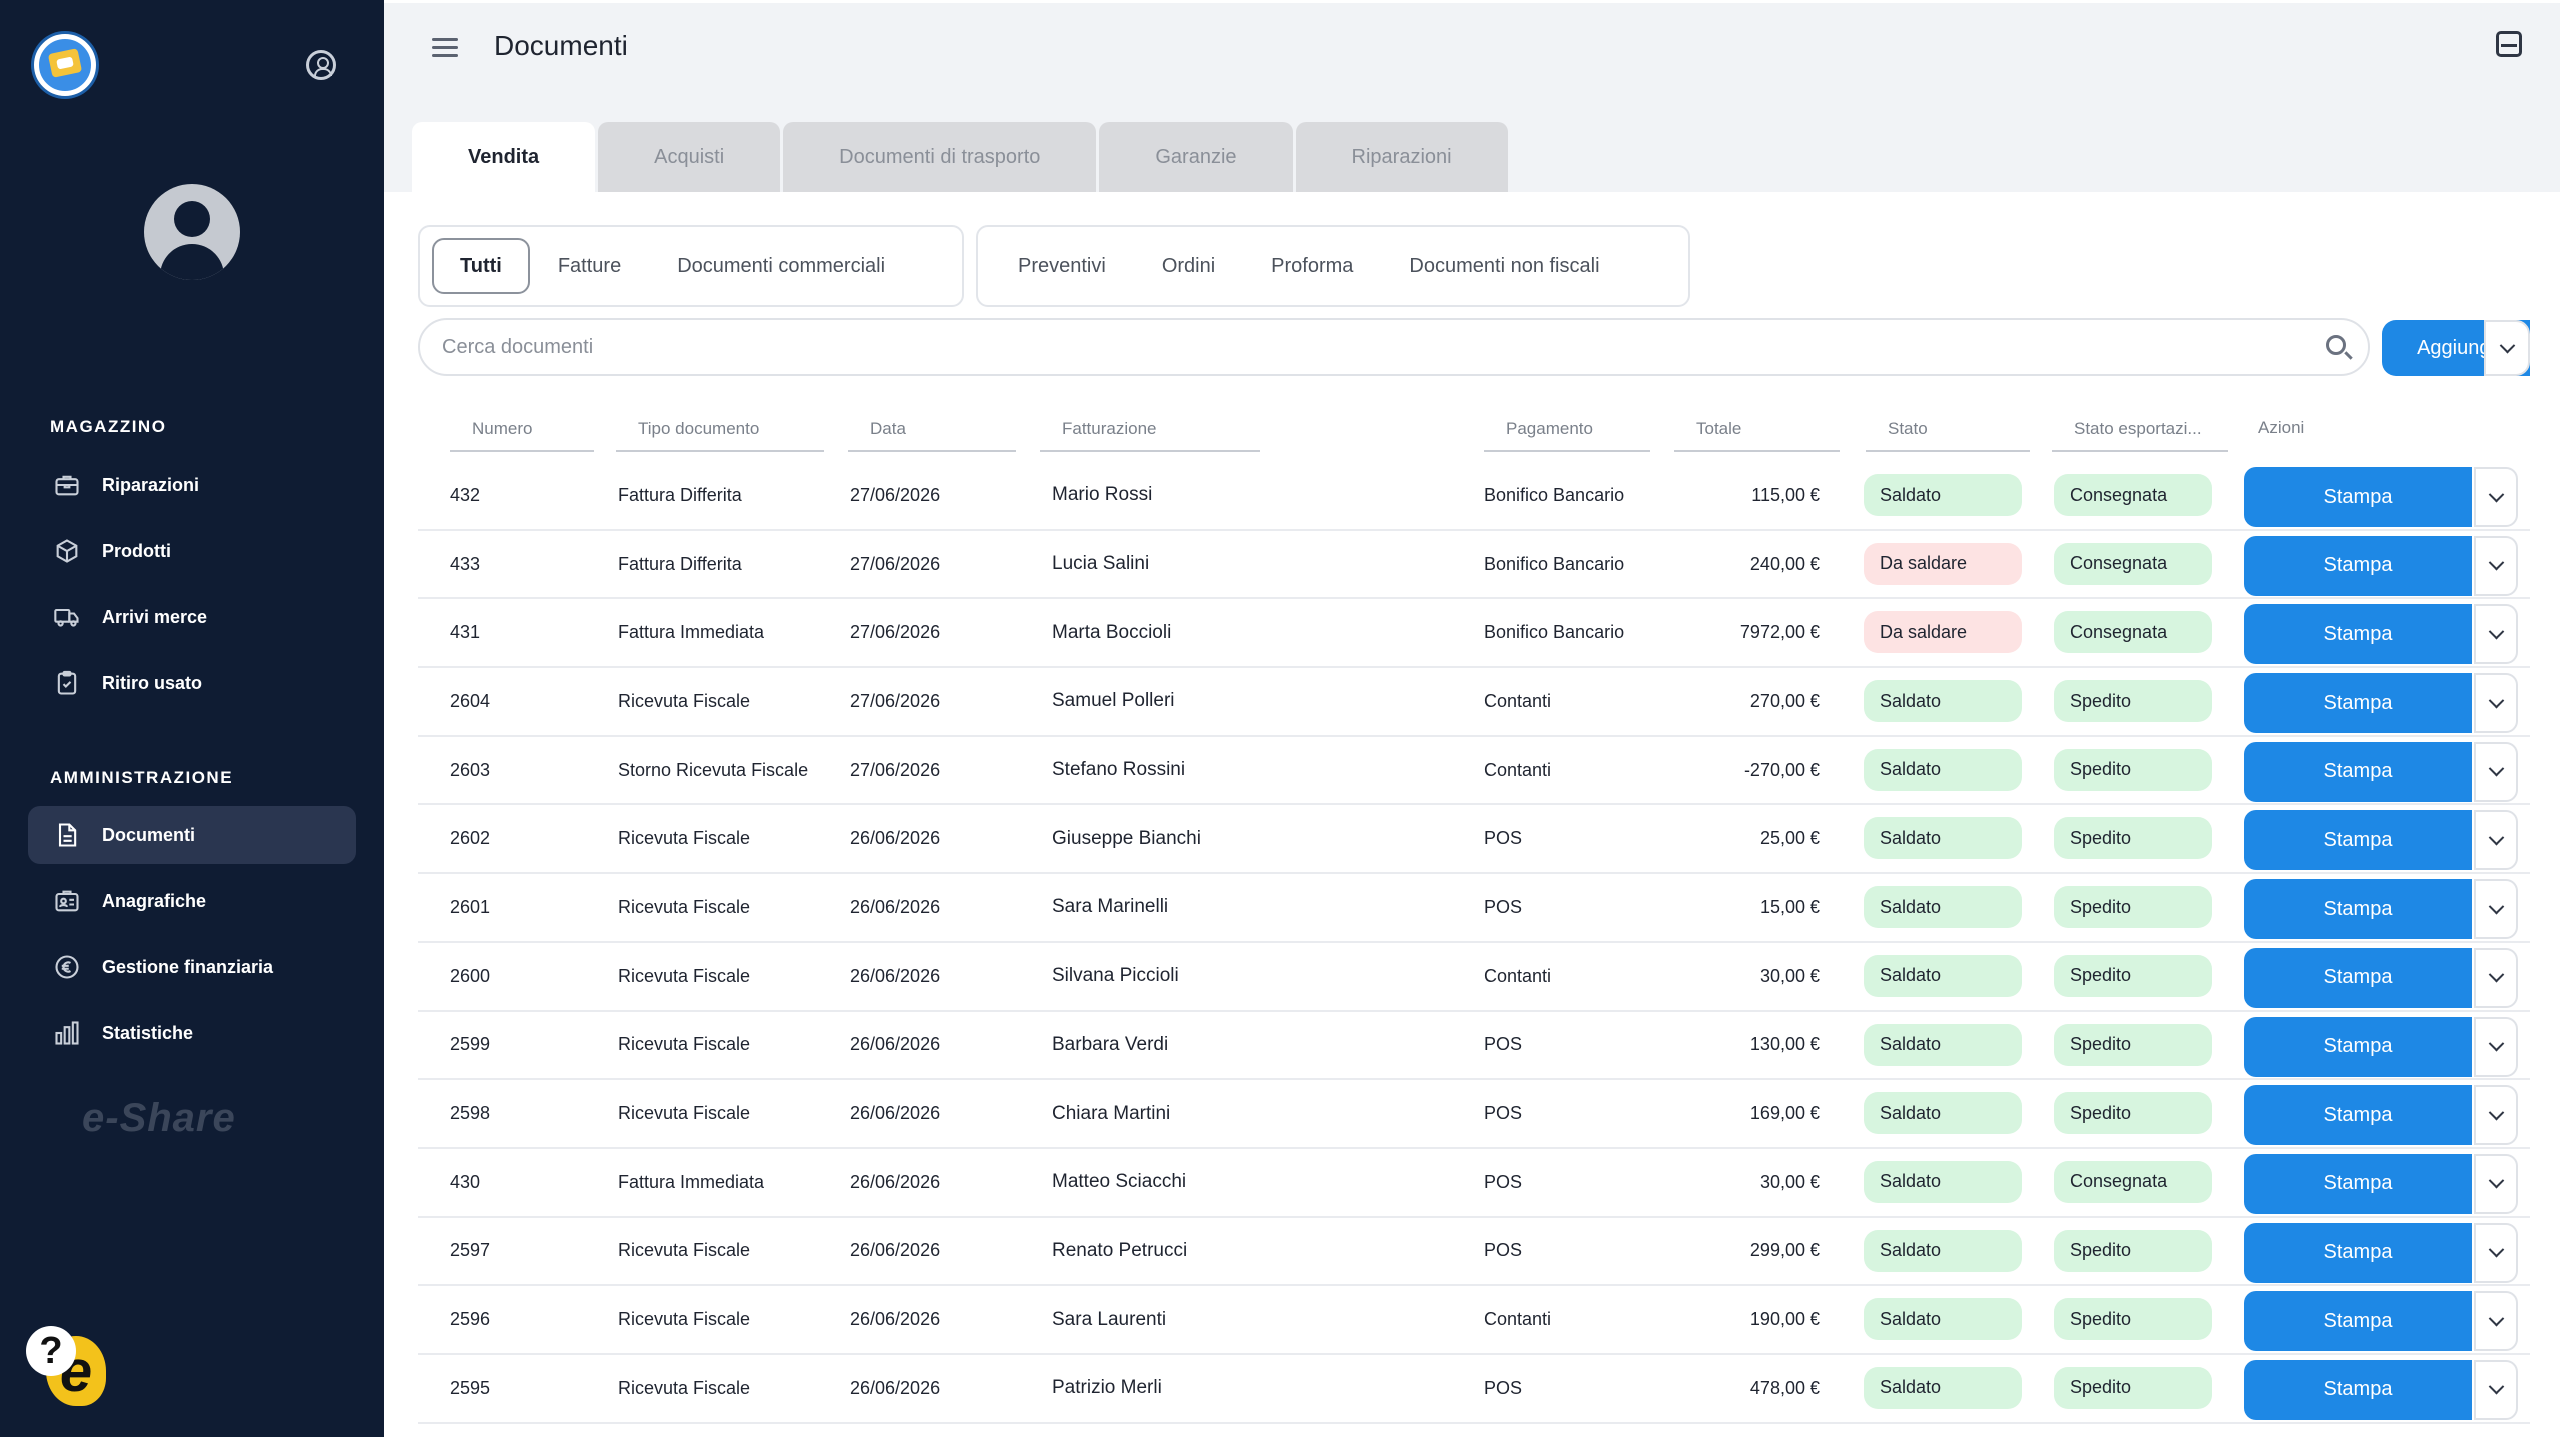  Describe the element at coordinates (142, 777) in the screenshot. I see `section-title-amministrazione: AMMINISTRAZIONE` at that location.